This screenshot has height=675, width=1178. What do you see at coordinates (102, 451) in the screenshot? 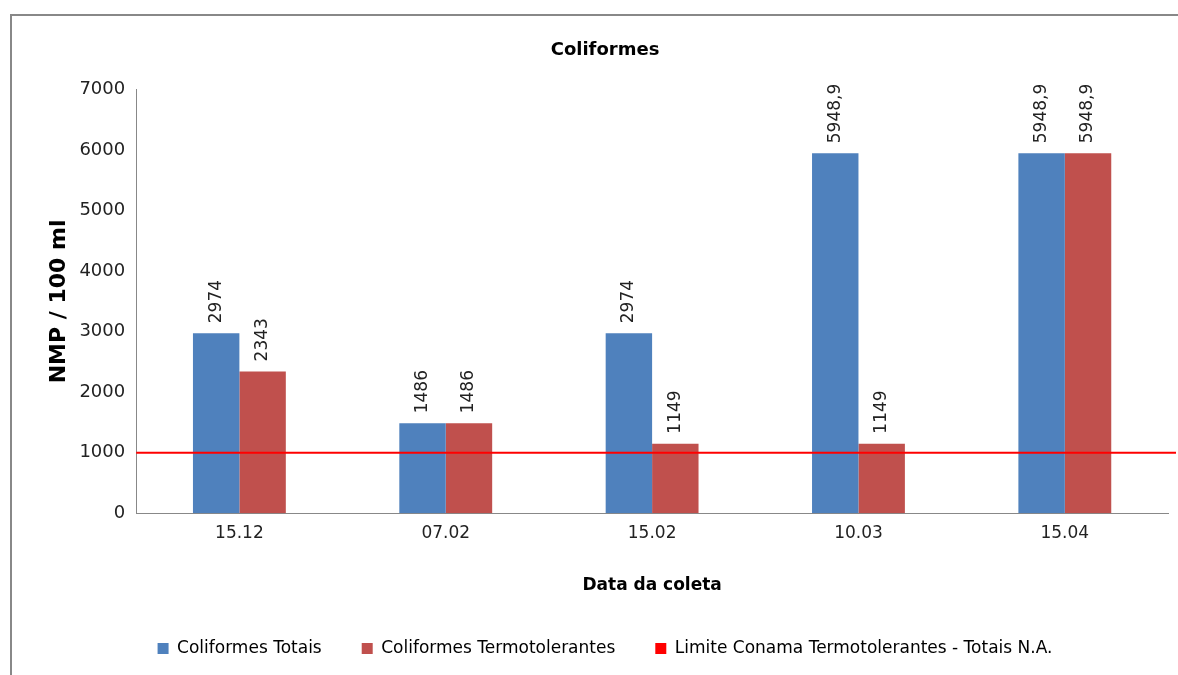
I see `y-tick-label: 1000` at bounding box center [102, 451].